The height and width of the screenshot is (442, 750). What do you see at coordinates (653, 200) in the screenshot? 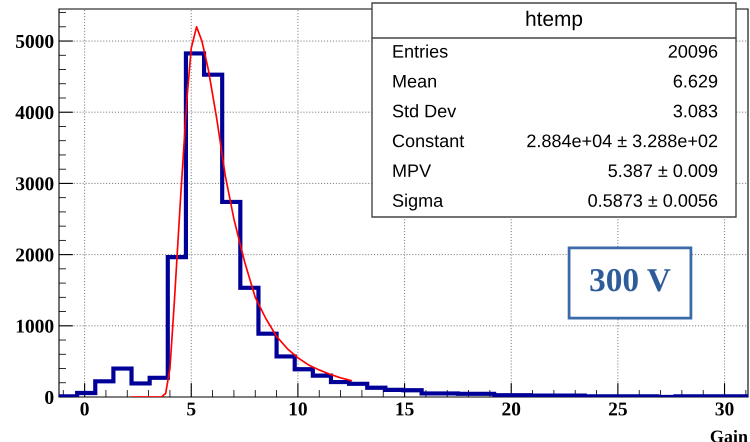
I see `annotation: 0.5873 ± 0.0056` at bounding box center [653, 200].